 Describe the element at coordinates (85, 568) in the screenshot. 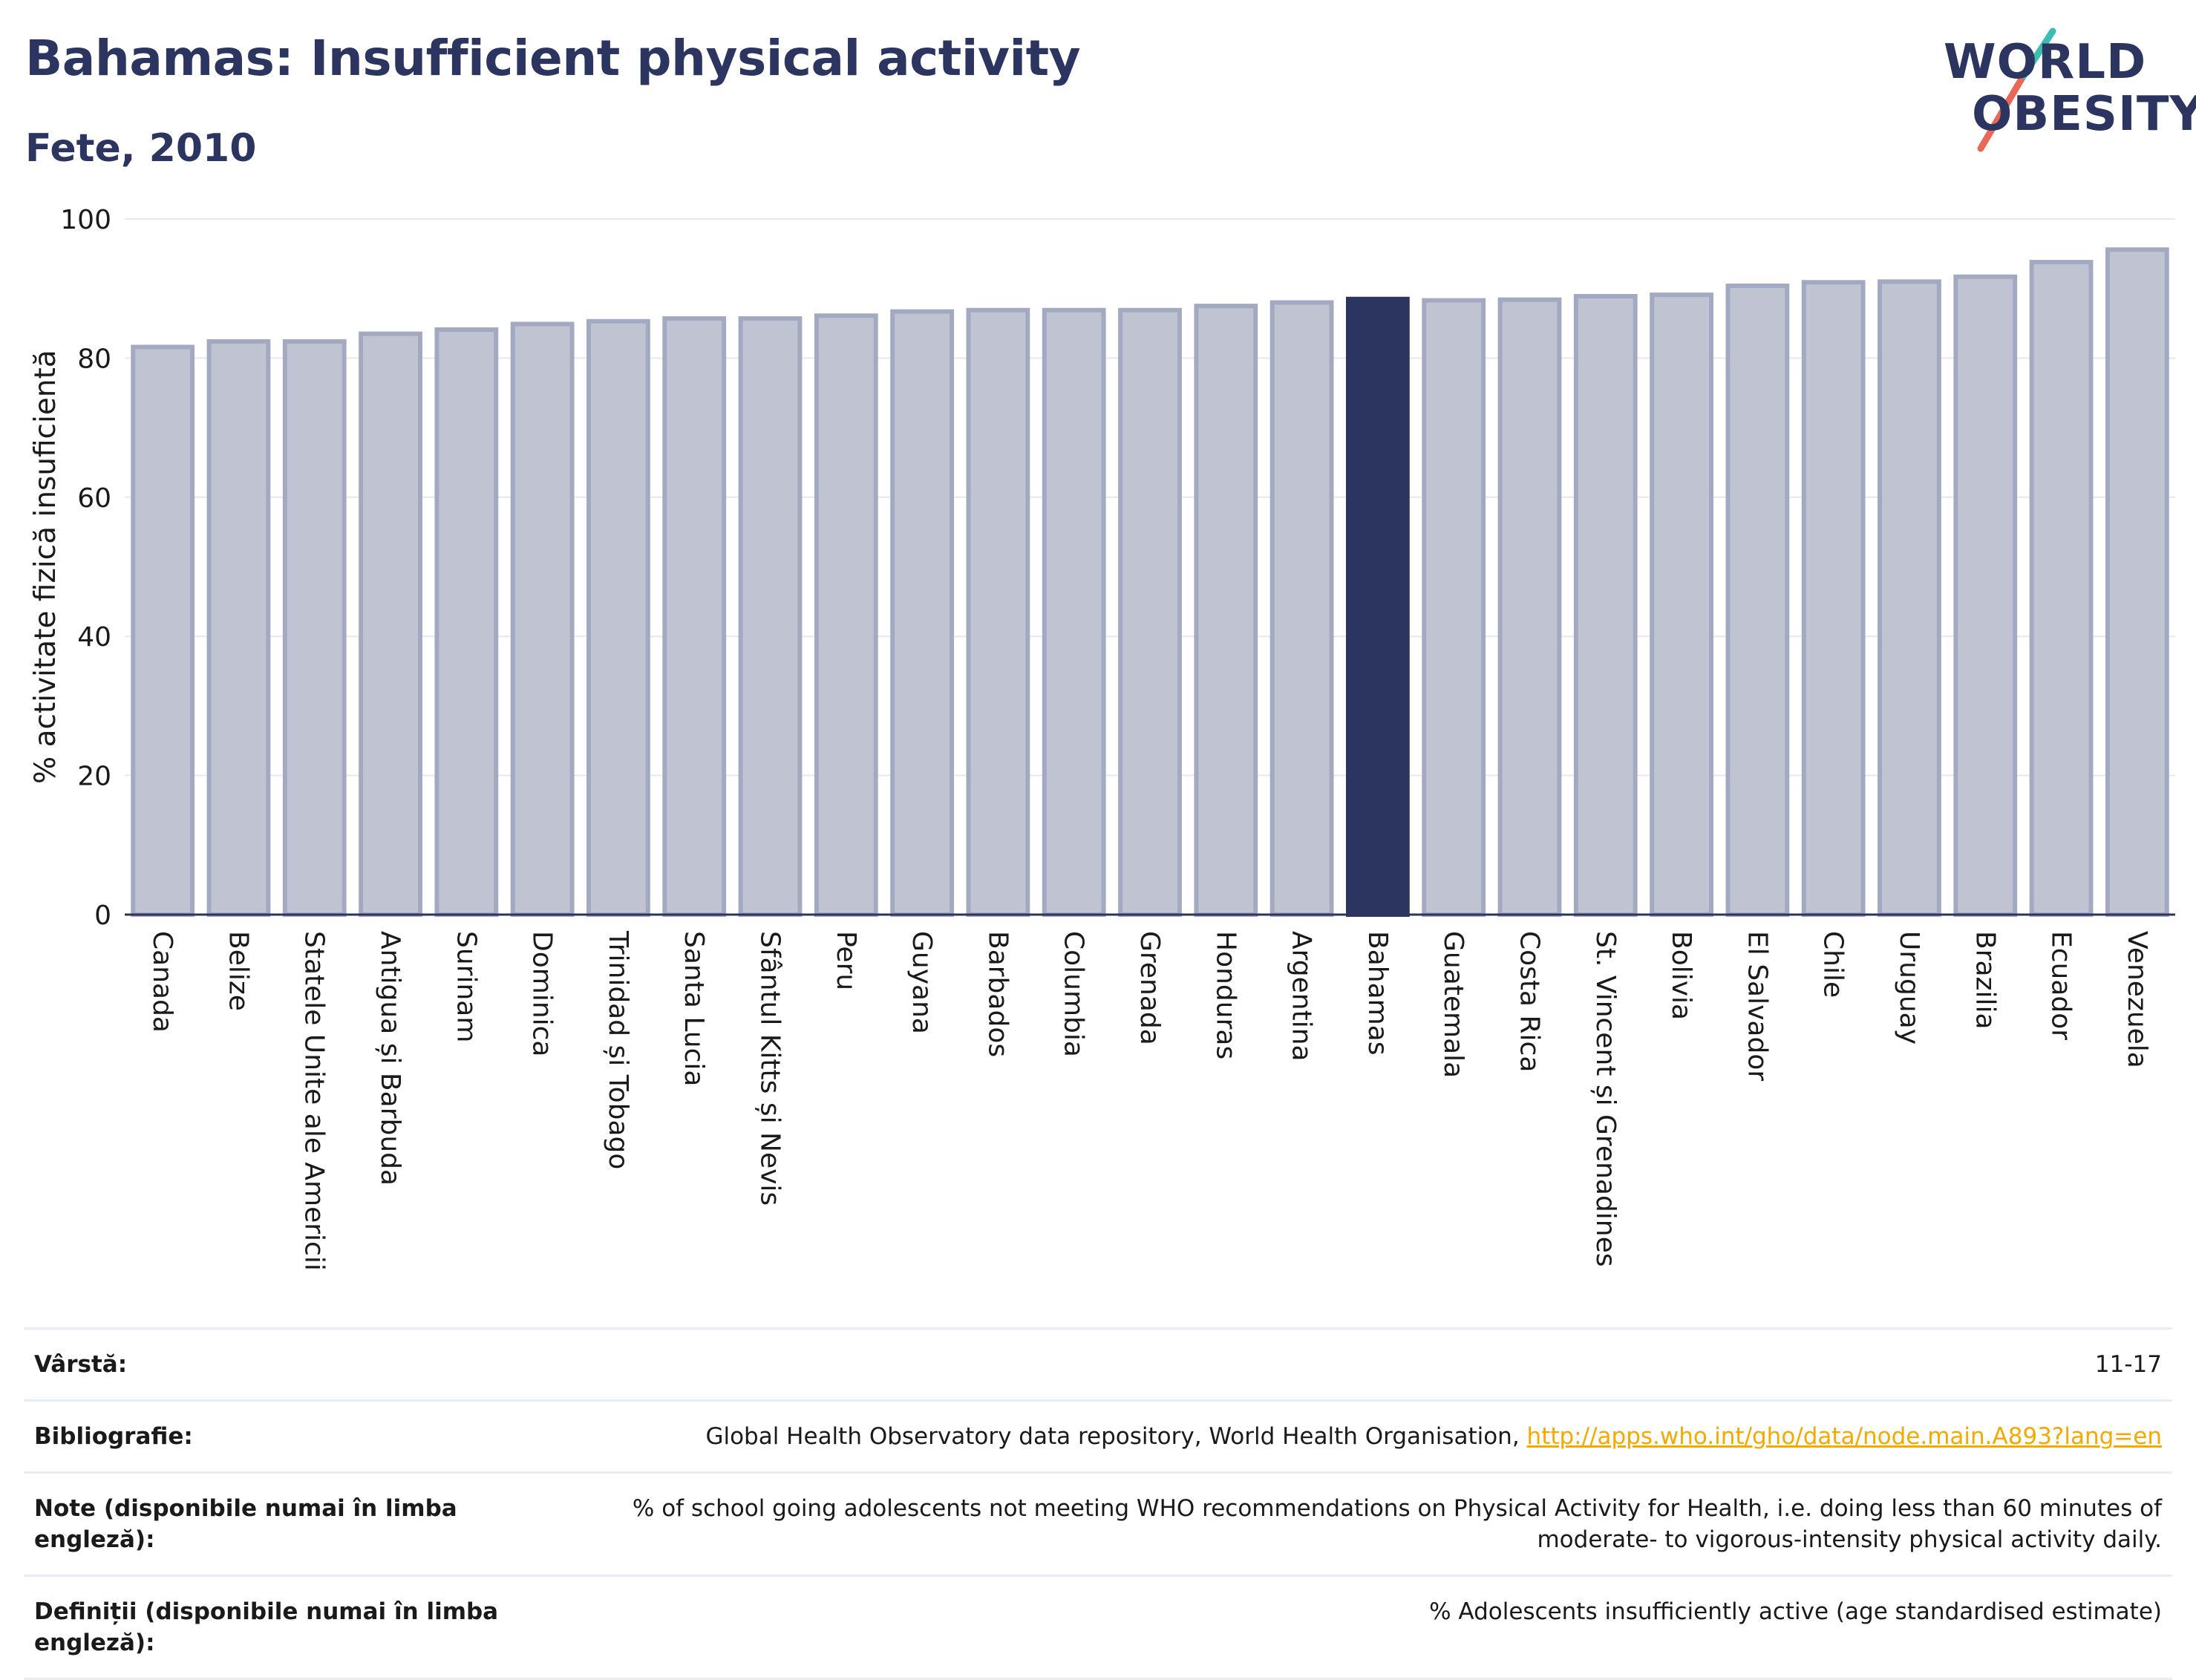

I see `y-tick-labels: 0 20 40 60 80 100` at that location.